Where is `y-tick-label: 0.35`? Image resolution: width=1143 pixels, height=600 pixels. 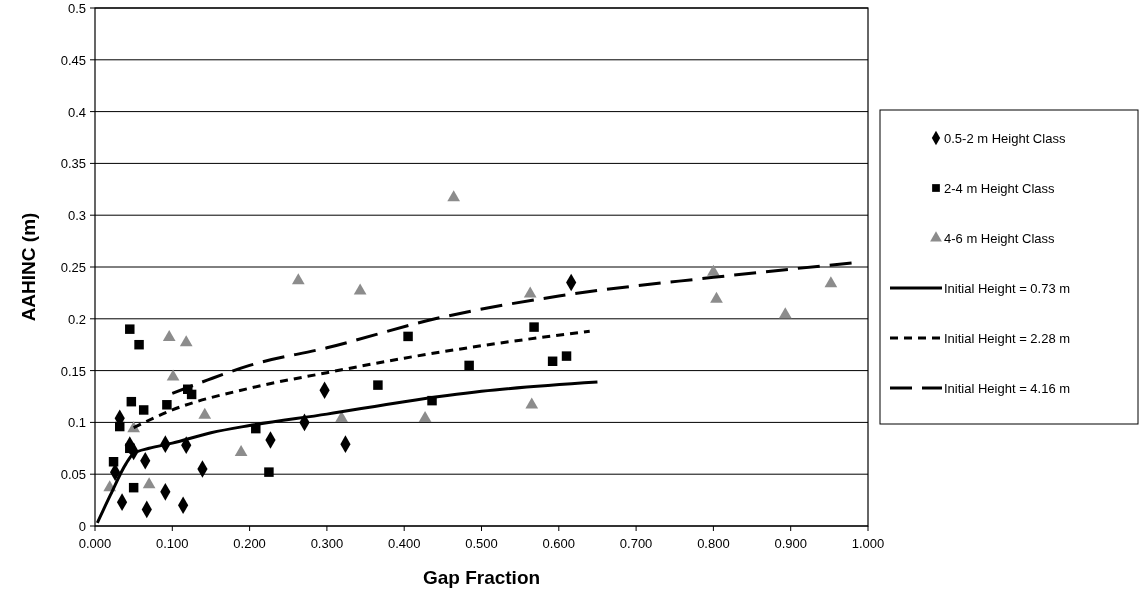 y-tick-label: 0.35 is located at coordinates (73, 164).